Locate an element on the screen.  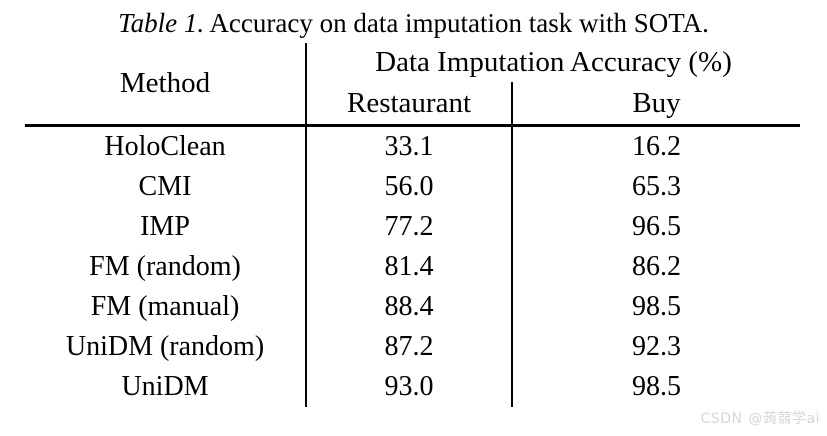
buy-value: 86.2 is located at coordinates (656, 266).